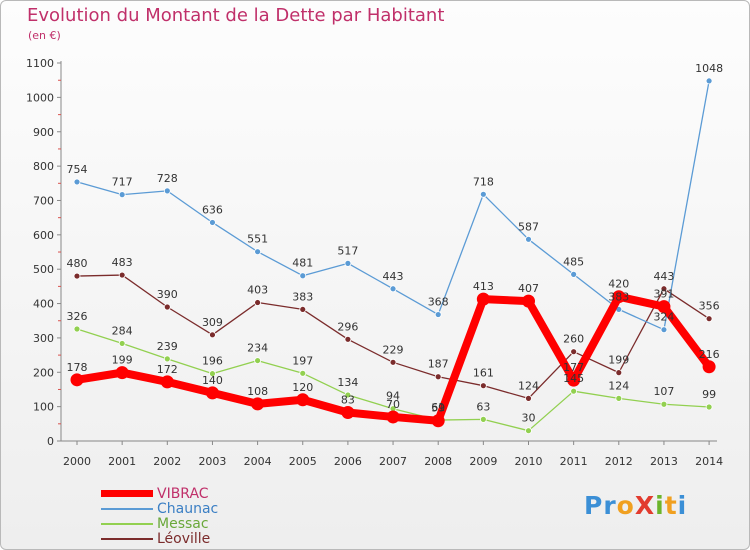 This screenshot has height=550, width=750. Describe the element at coordinates (709, 394) in the screenshot. I see `data-label: 99` at that location.